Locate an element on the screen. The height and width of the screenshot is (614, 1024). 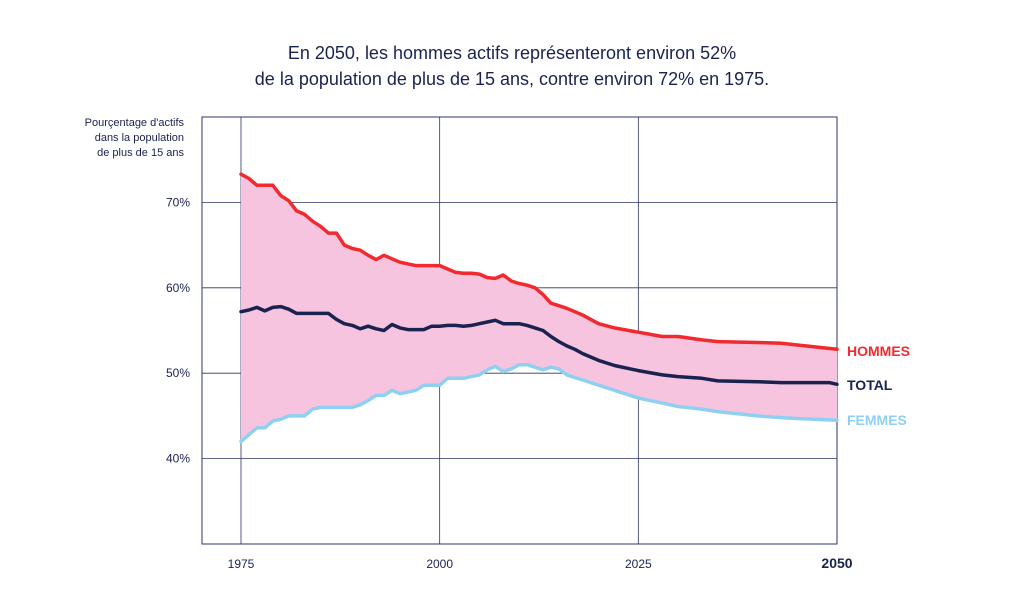
series-label-femmes: FEMMES is located at coordinates (877, 420).